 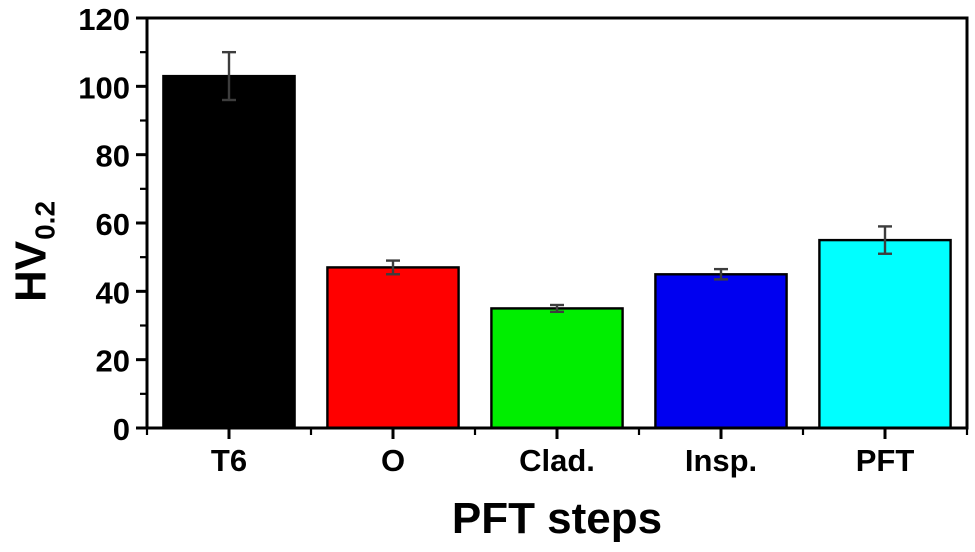 I want to click on category-label-O: O, so click(x=393, y=460).